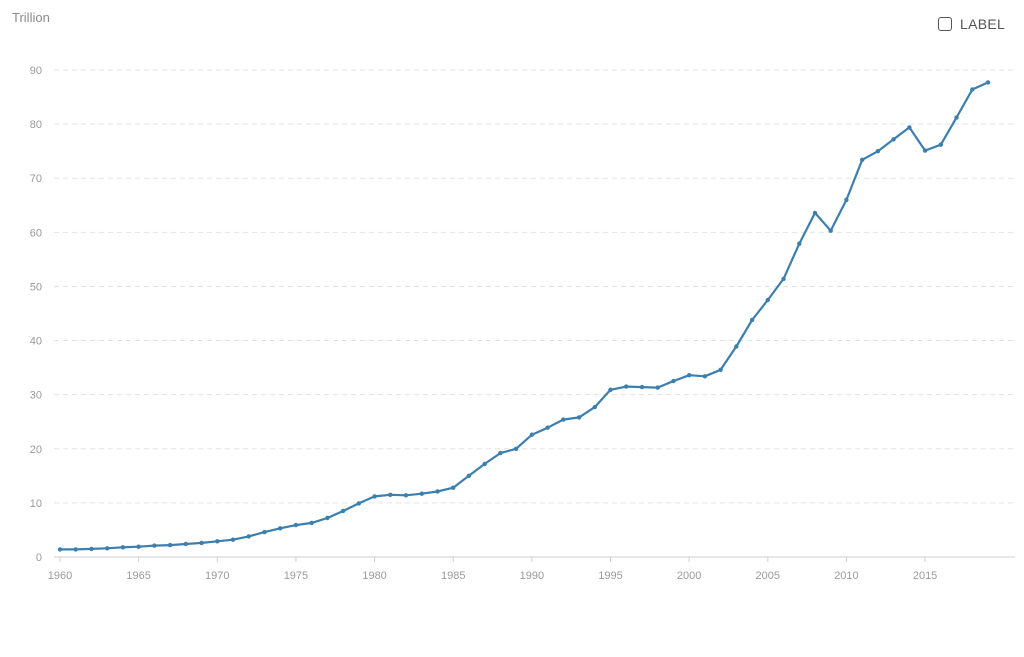 The width and height of the screenshot is (1024, 657). I want to click on x-tick-label: 2005, so click(768, 576).